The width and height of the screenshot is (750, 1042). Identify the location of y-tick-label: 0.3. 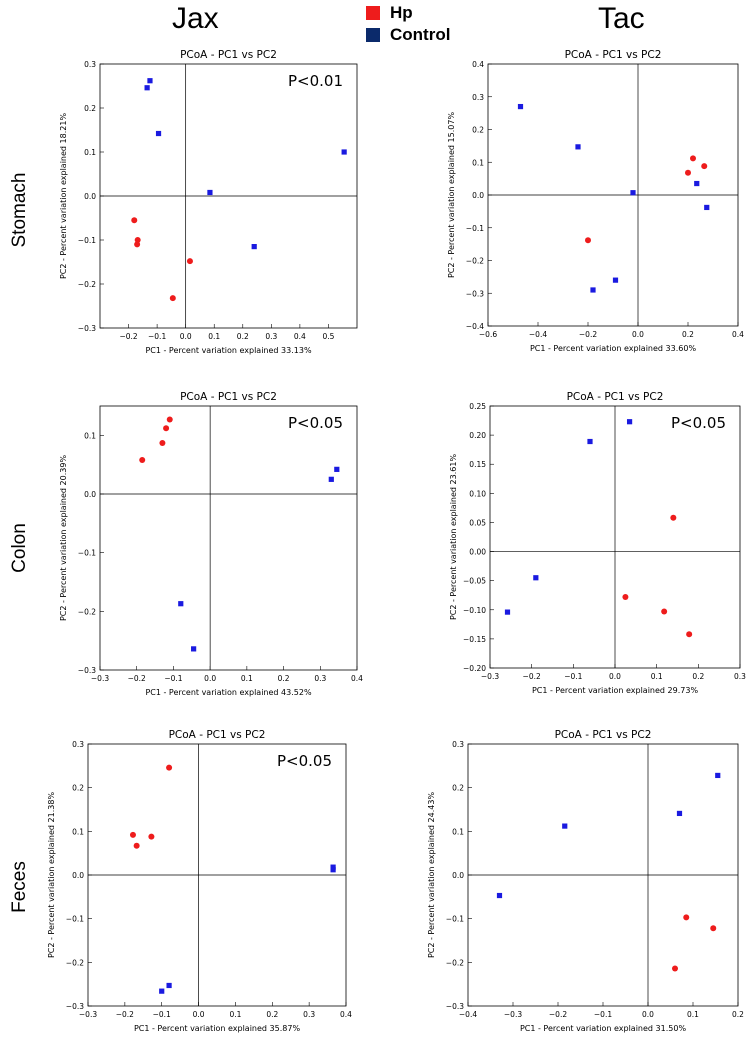
(78, 744).